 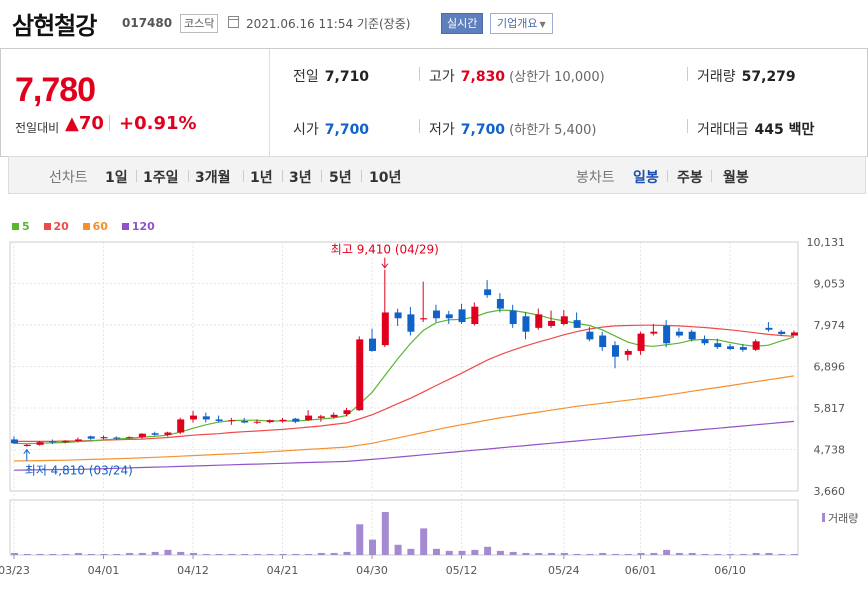 I want to click on low-cell: 저가 7,700 (하한가 5,400), so click(x=512, y=129).